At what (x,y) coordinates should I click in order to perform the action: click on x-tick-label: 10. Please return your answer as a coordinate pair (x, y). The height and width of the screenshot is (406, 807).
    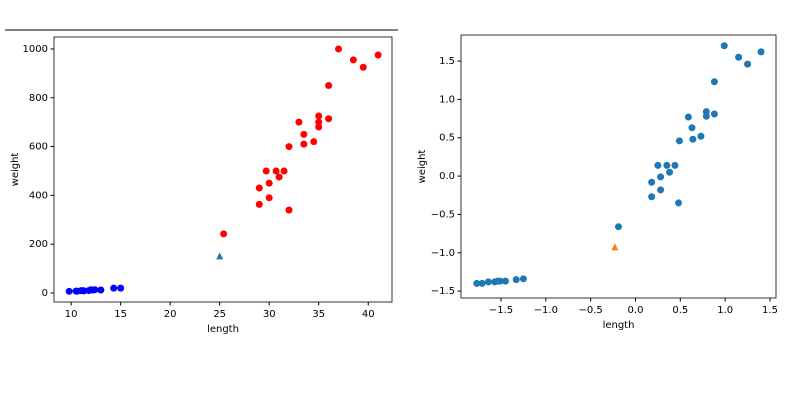
    Looking at the image, I should click on (71, 314).